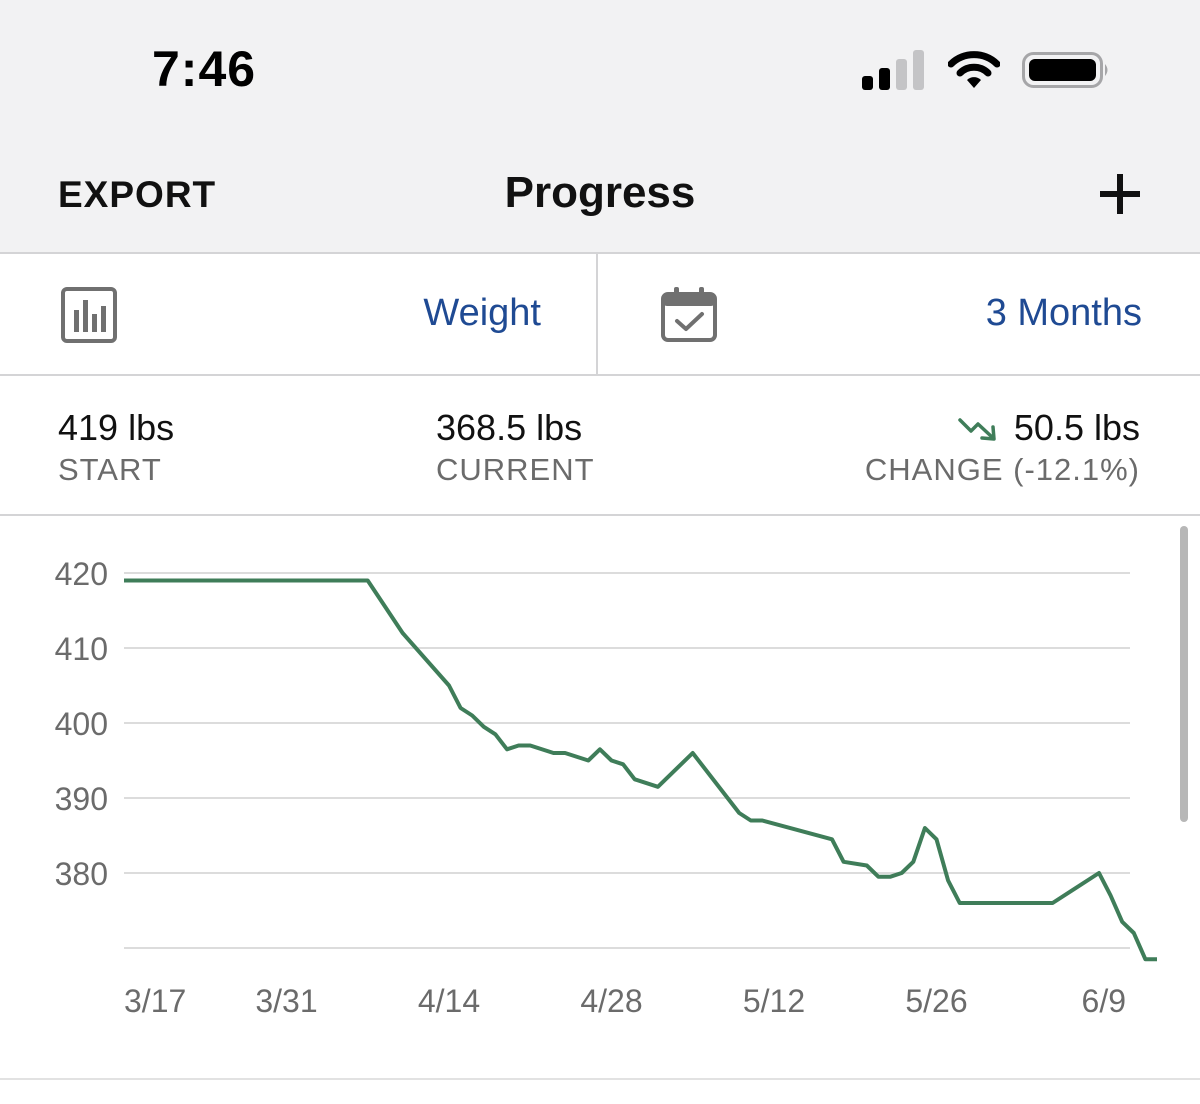 This screenshot has height=1104, width=1200. What do you see at coordinates (1120, 194) in the screenshot?
I see `plus-icon` at bounding box center [1120, 194].